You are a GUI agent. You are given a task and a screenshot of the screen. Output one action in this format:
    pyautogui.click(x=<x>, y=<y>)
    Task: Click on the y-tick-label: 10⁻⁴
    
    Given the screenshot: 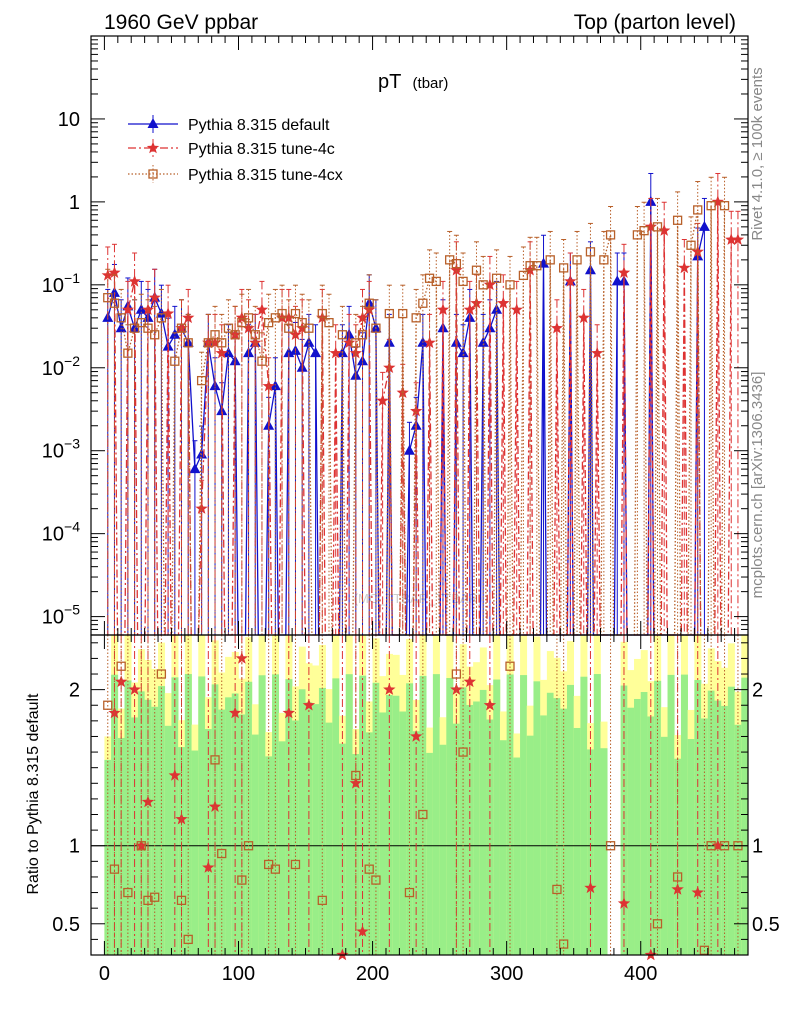 What is the action you would take?
    pyautogui.click(x=61, y=532)
    